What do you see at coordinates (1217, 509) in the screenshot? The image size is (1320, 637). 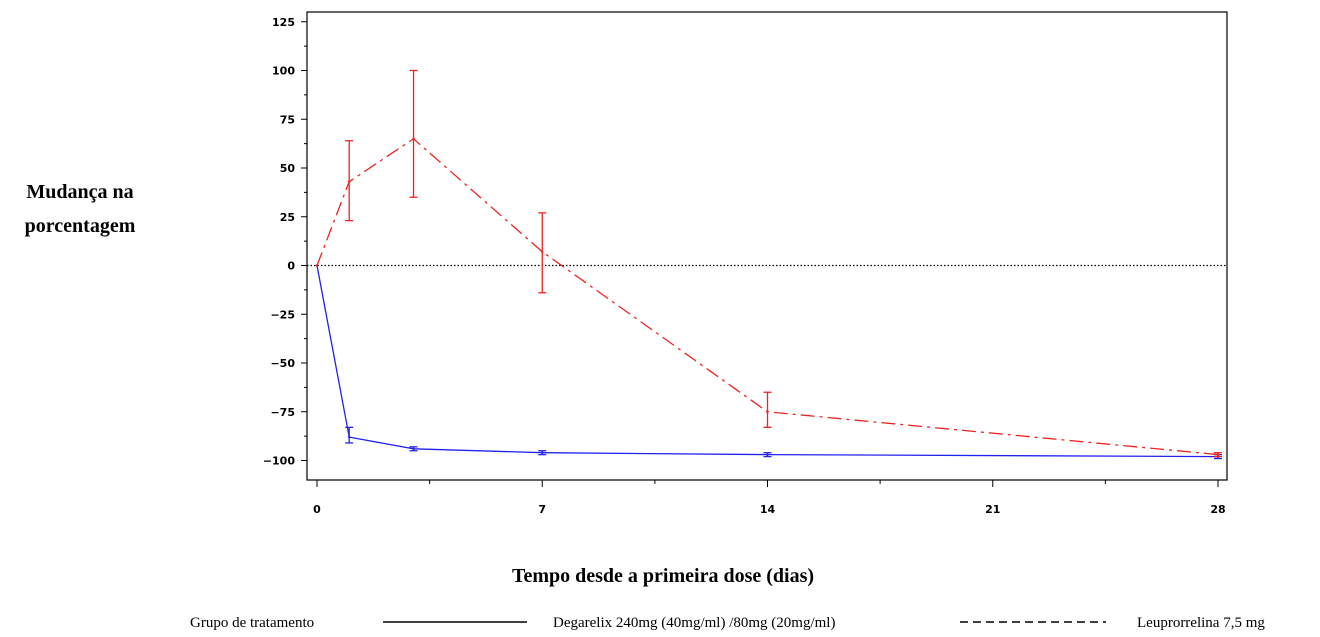 I see `x-tick-label: 28` at bounding box center [1217, 509].